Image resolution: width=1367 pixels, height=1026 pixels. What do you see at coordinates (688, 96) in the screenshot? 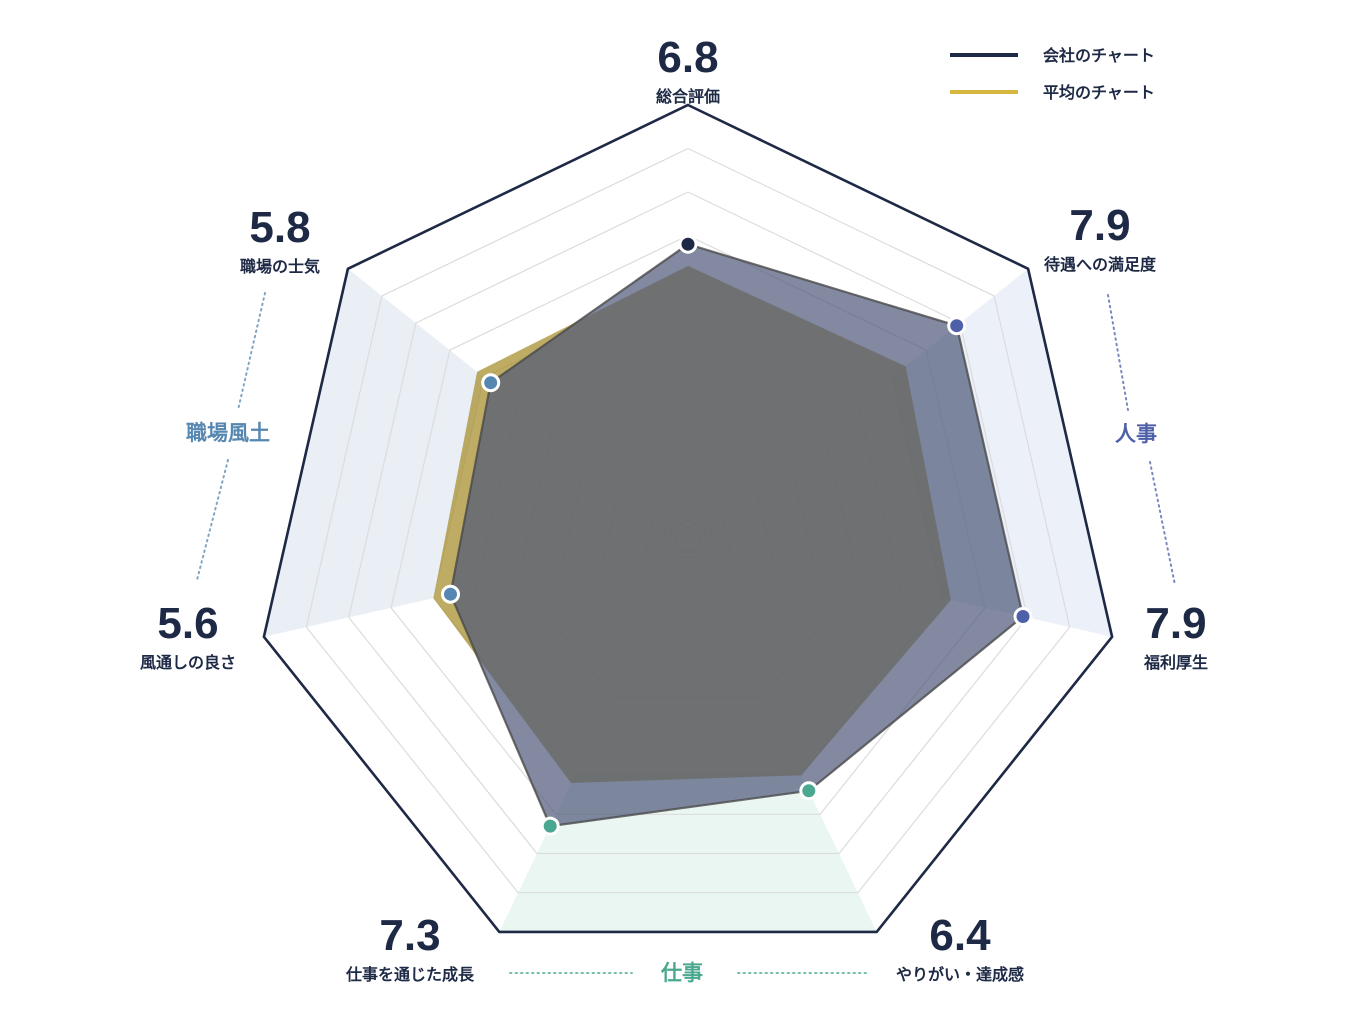
I see `axis-label: 総合評価` at bounding box center [688, 96].